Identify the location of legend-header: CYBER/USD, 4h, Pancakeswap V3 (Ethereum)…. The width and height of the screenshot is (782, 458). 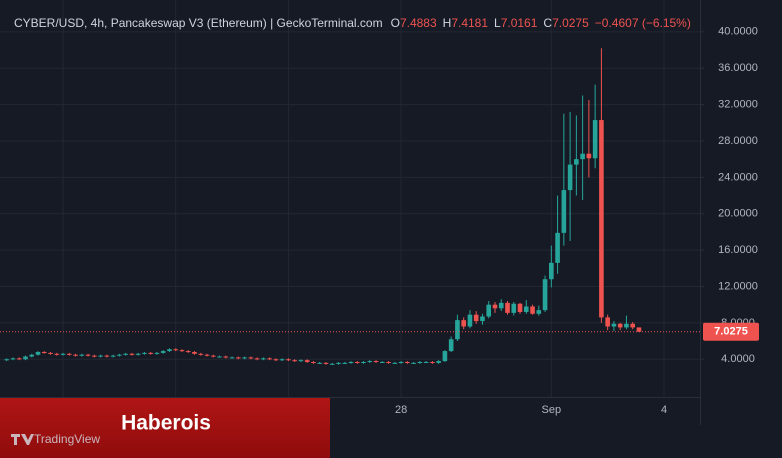
(352, 23).